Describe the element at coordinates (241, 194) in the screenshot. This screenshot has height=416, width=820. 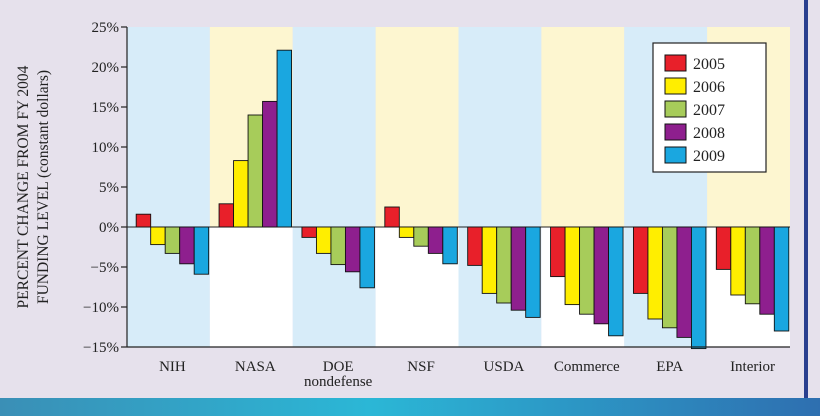
I see `bar-2006-nasa` at that location.